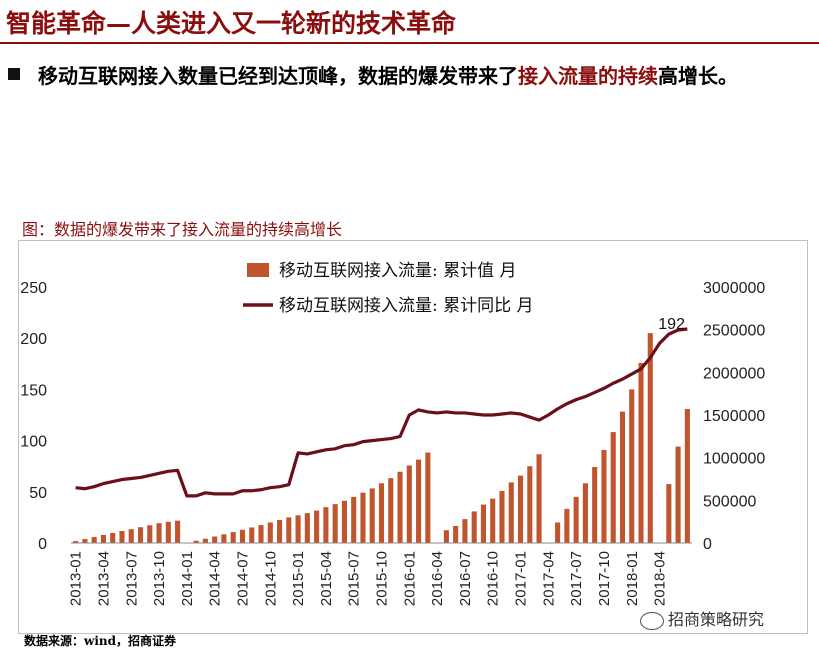 This screenshot has width=819, height=652. Describe the element at coordinates (576, 578) in the screenshot. I see `x-axis-tick-label: 2017-07` at that location.